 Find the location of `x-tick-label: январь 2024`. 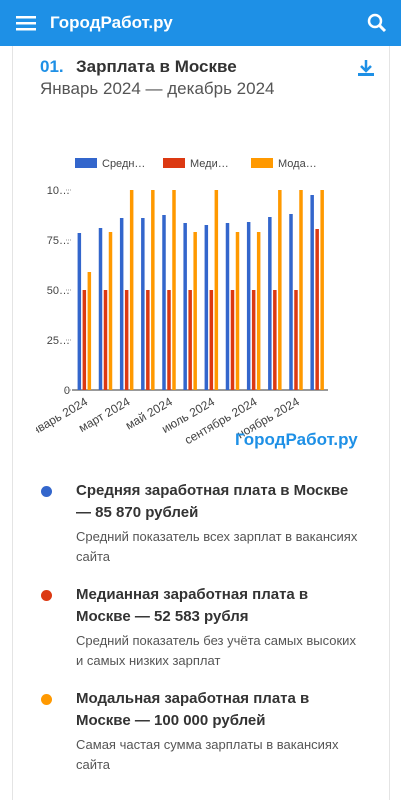

x-tick-label: январь 2024 is located at coordinates (56, 417).